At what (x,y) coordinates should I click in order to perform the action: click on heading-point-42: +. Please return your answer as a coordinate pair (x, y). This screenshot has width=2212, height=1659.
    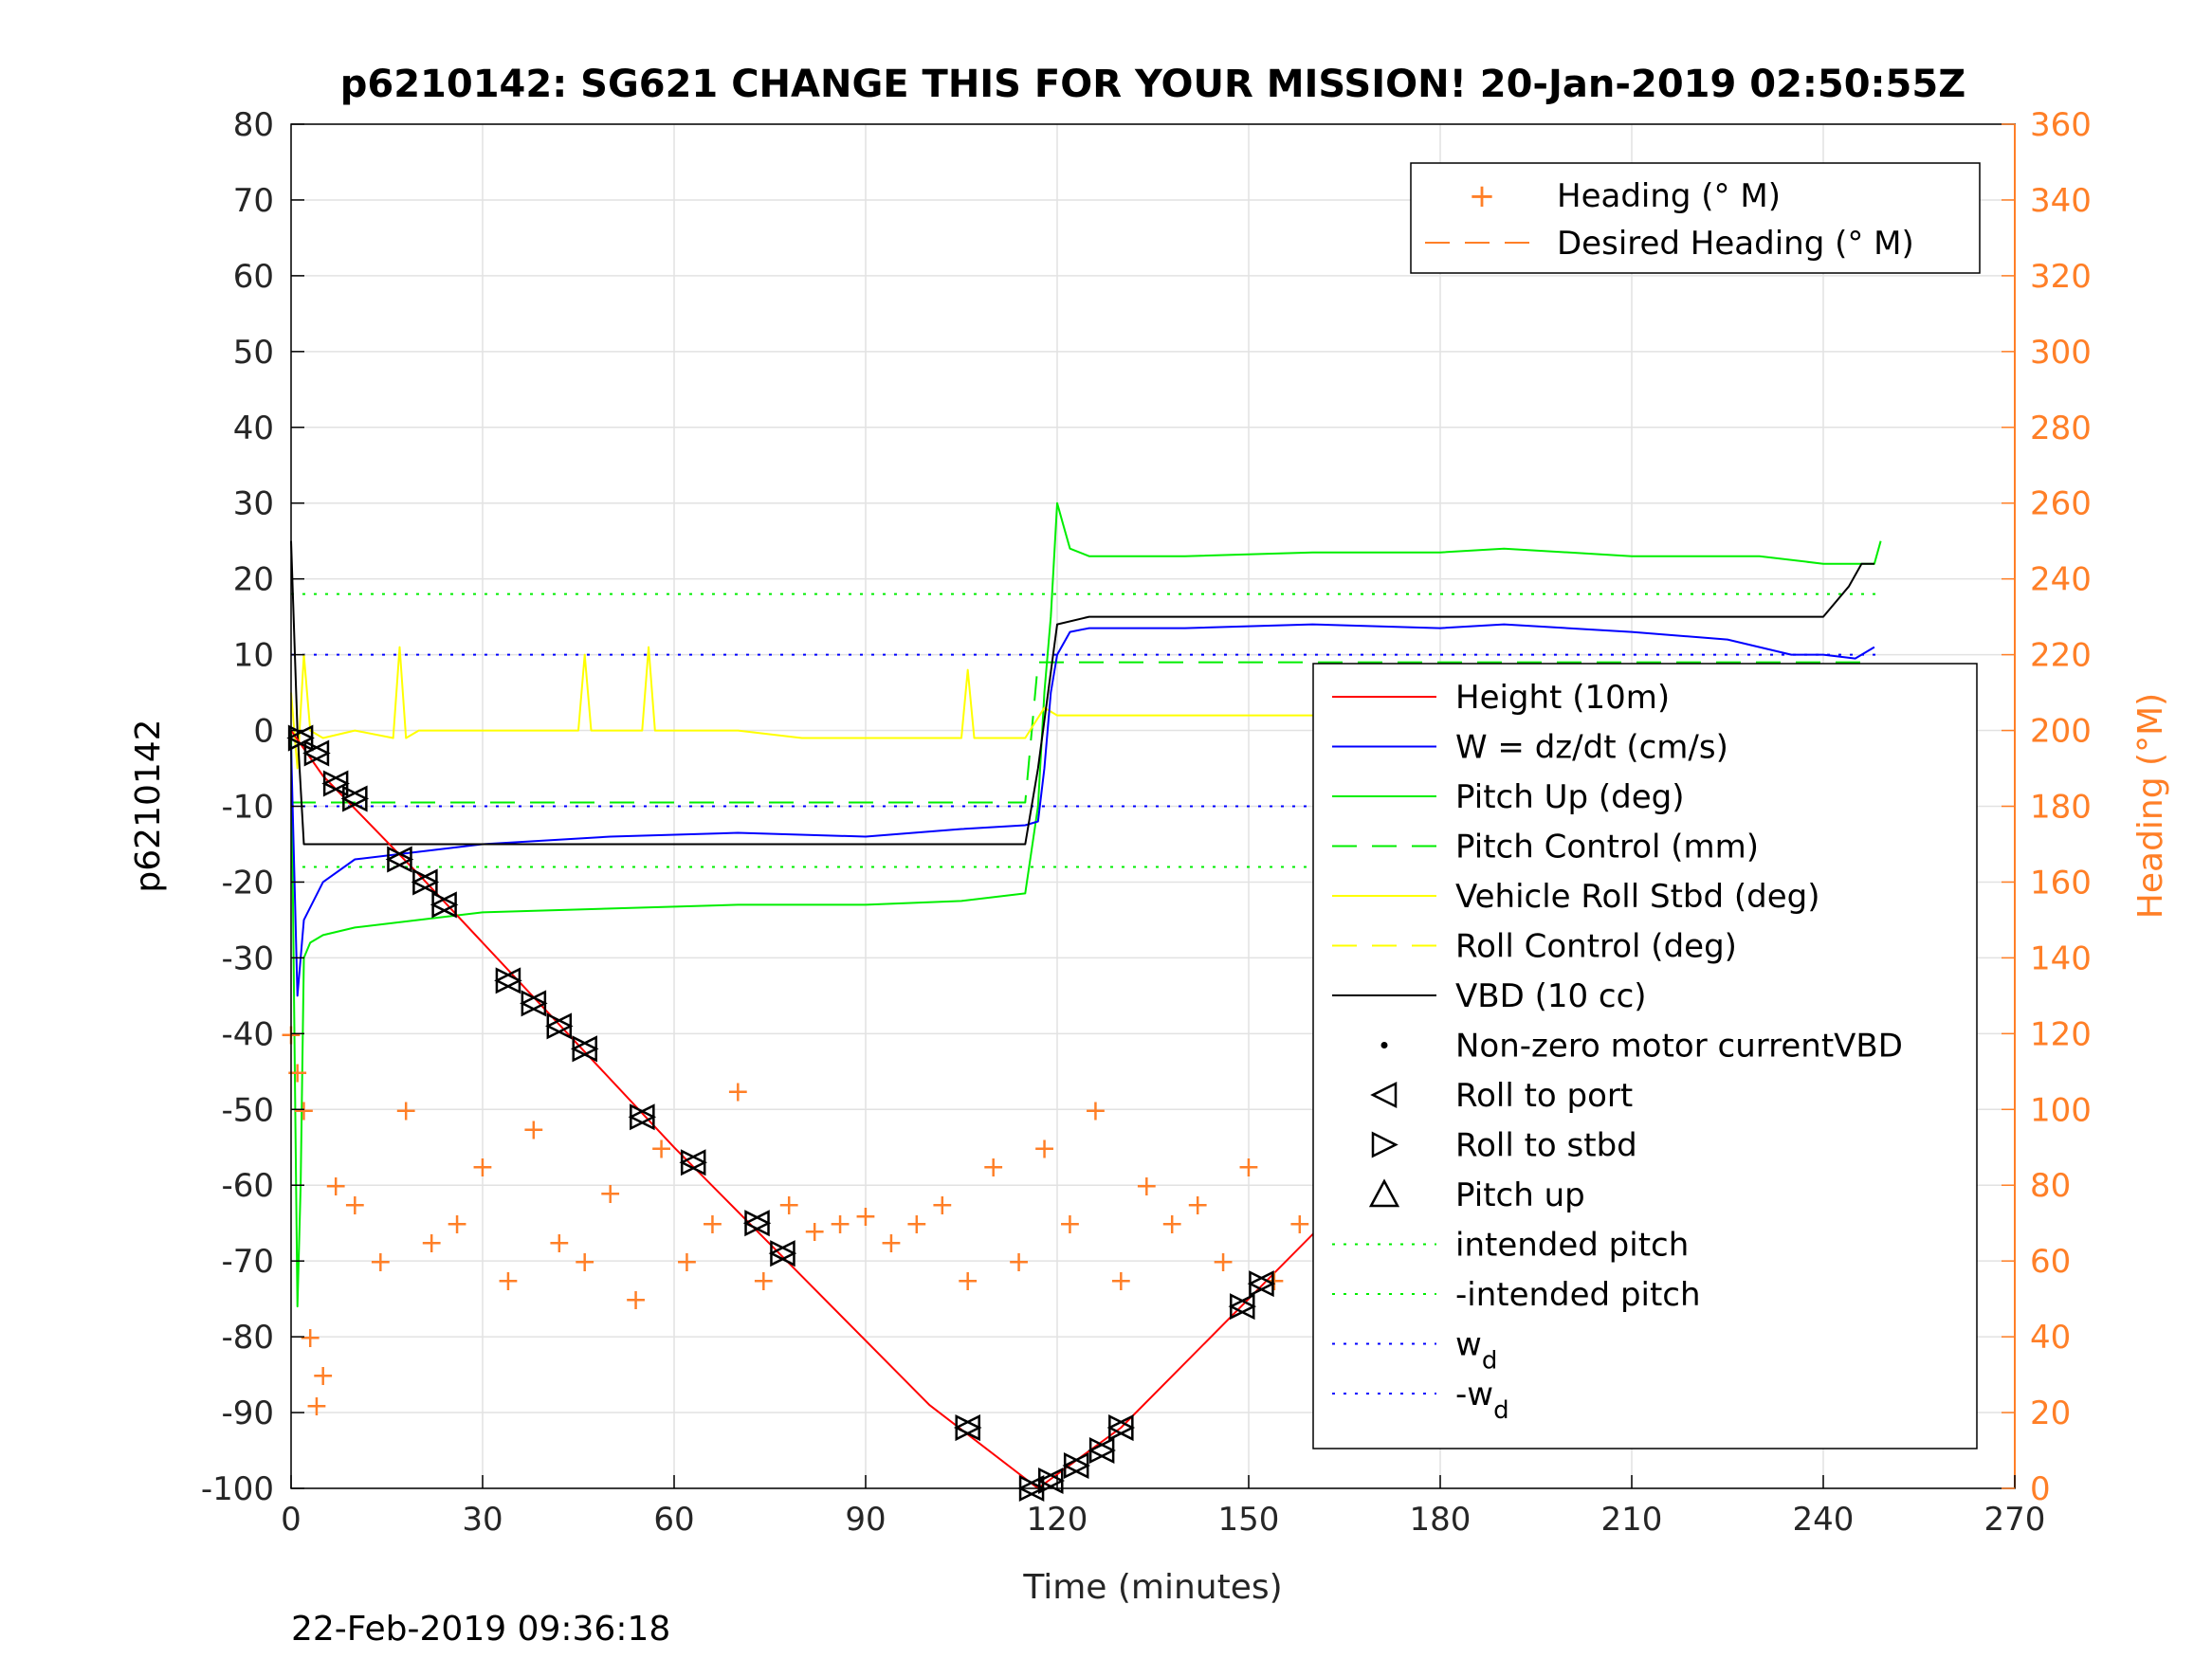
    Looking at the image, I should click on (1248, 1167).